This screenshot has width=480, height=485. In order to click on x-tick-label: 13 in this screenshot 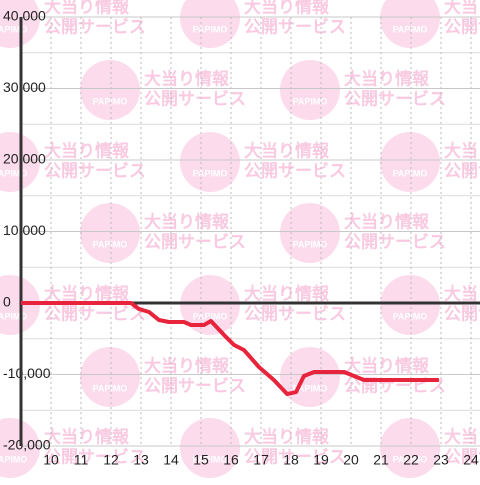, I will do `click(141, 460)`.